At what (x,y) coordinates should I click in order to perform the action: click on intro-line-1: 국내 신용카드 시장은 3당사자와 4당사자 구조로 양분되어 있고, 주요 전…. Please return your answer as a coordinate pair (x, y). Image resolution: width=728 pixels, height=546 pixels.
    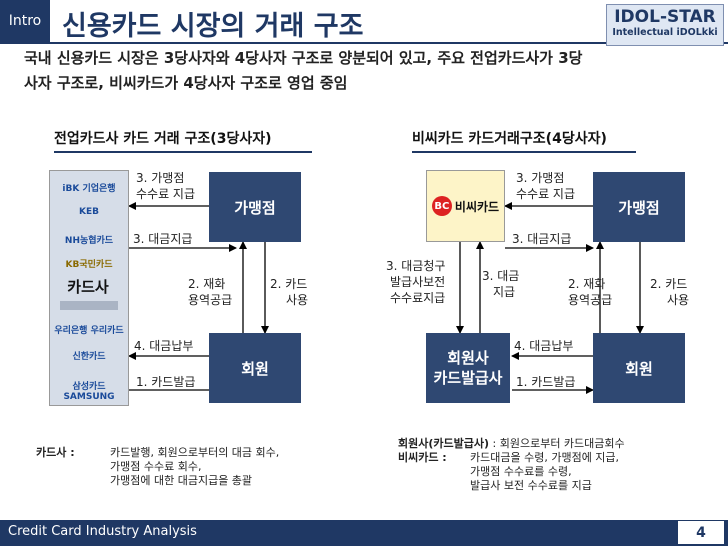
    Looking at the image, I should click on (303, 58).